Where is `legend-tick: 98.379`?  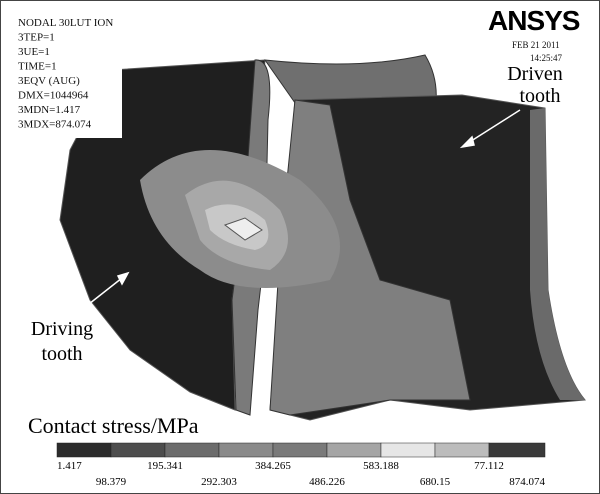 legend-tick: 98.379 is located at coordinates (111, 482).